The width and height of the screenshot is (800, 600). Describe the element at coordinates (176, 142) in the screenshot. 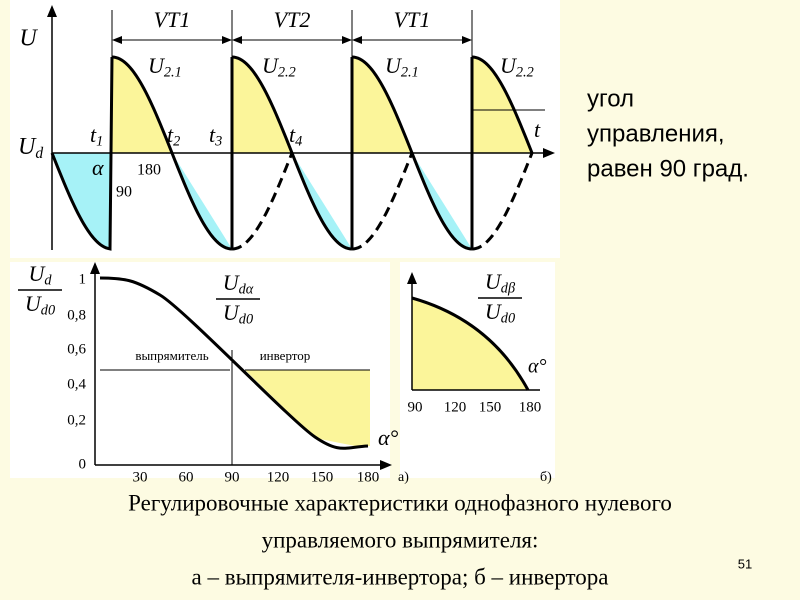

I see `subscript: 2` at that location.